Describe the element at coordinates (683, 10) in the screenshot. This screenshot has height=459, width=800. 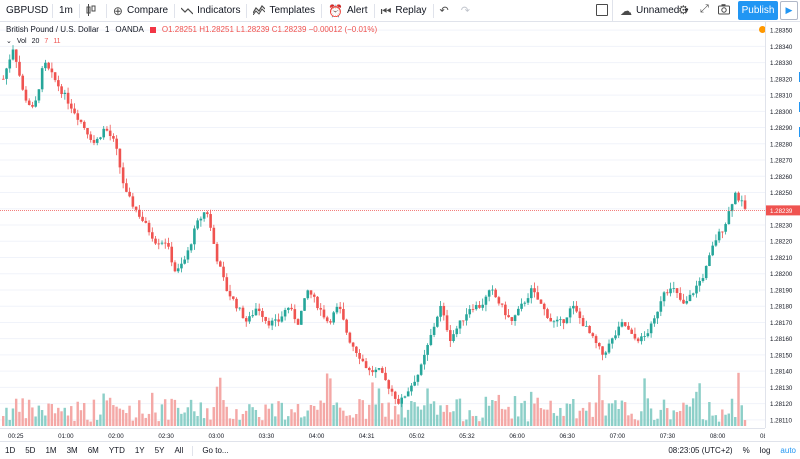
I see `gear-icon: ⚙` at that location.